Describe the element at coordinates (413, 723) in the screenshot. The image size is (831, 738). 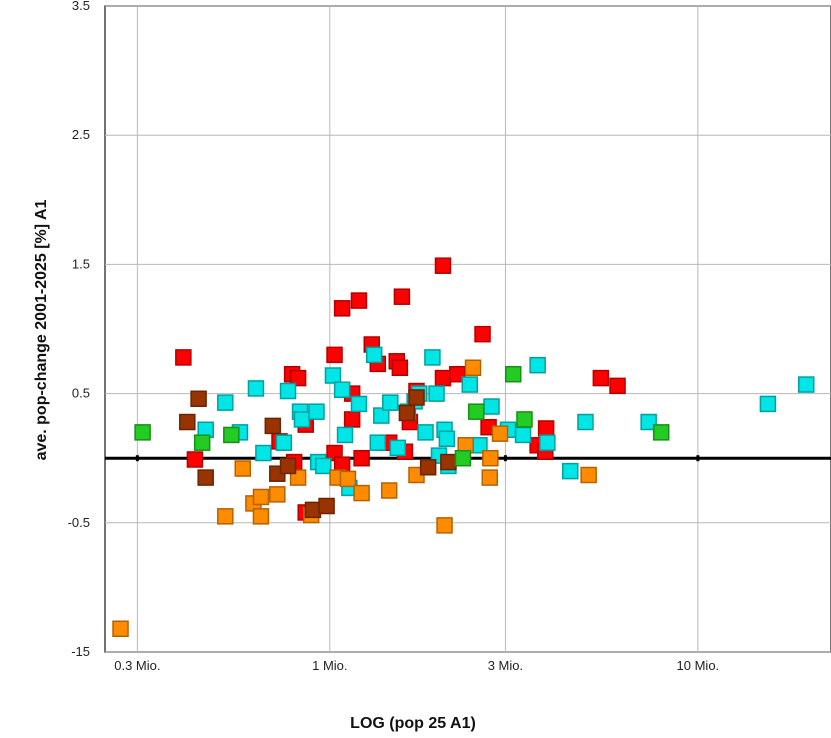
I see `x-axis-label: LOG (pop 25 A1)` at that location.